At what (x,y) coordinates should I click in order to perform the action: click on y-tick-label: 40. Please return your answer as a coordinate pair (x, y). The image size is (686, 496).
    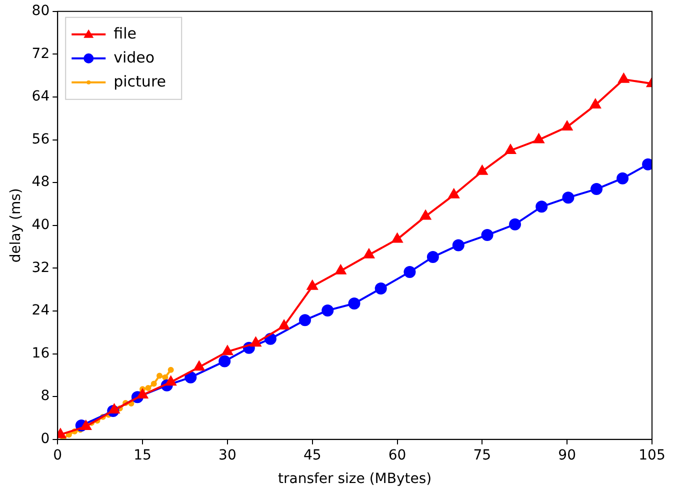
    Looking at the image, I should click on (41, 225).